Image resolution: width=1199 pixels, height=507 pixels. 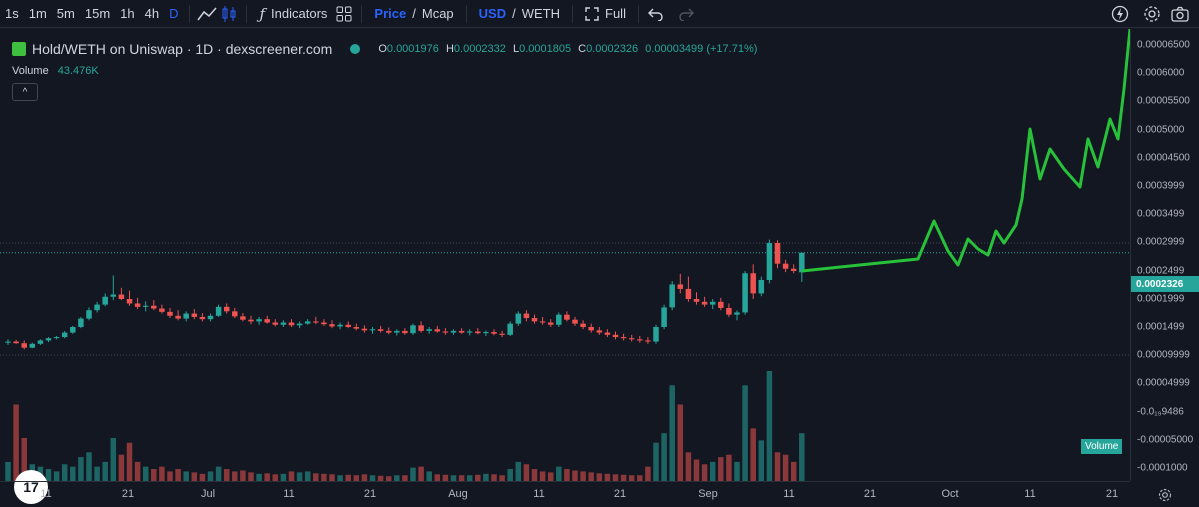 I want to click on function-icon: ƒ, so click(x=262, y=13).